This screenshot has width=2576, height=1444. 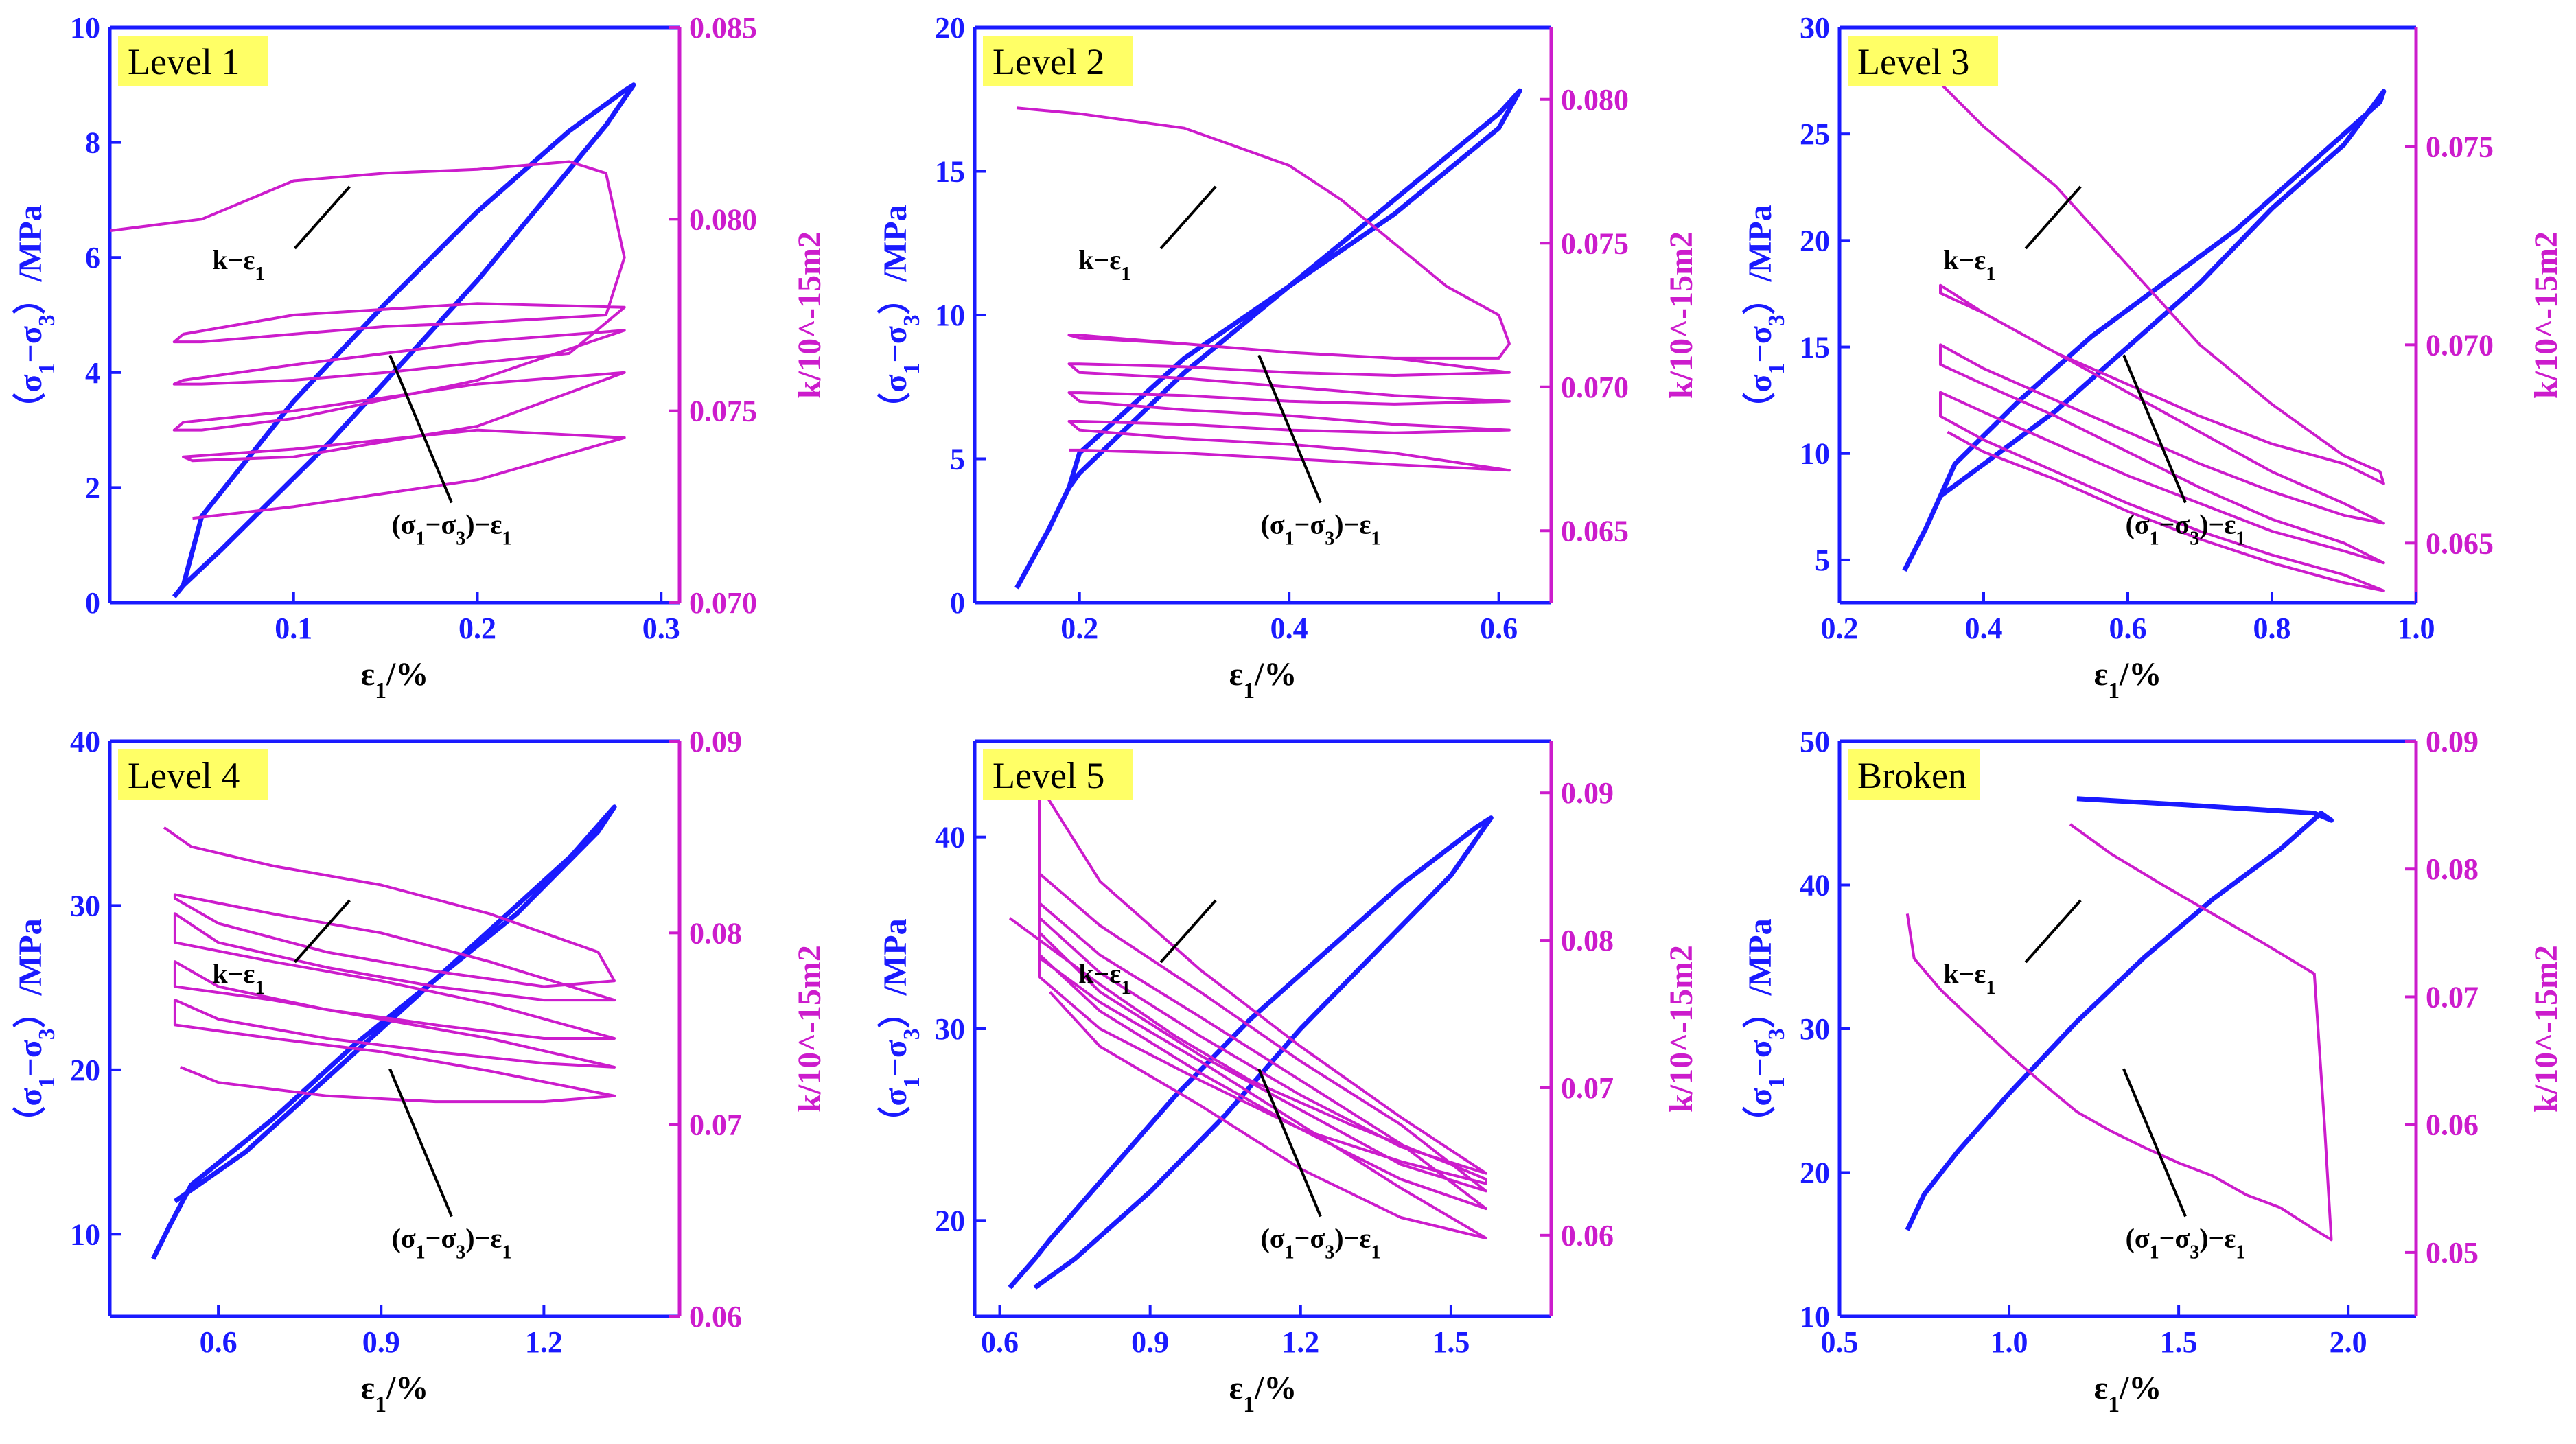 I want to click on y-left-tick-label: 6, so click(x=92, y=258).